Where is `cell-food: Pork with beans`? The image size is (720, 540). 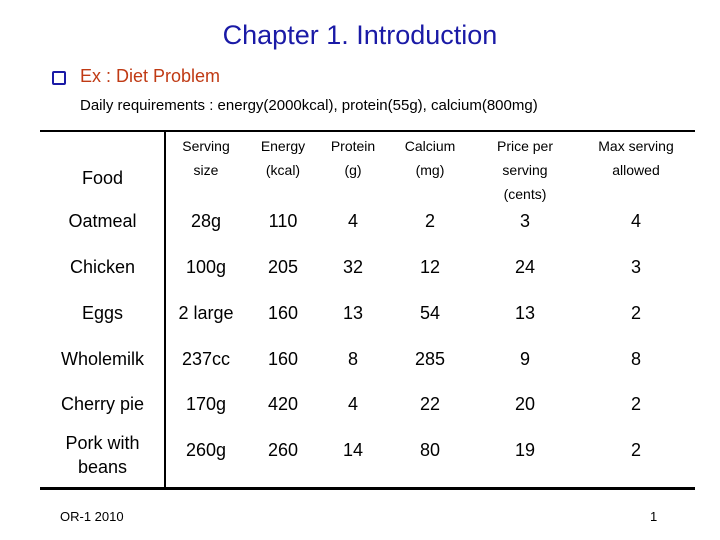 cell-food: Pork with beans is located at coordinates (102, 455).